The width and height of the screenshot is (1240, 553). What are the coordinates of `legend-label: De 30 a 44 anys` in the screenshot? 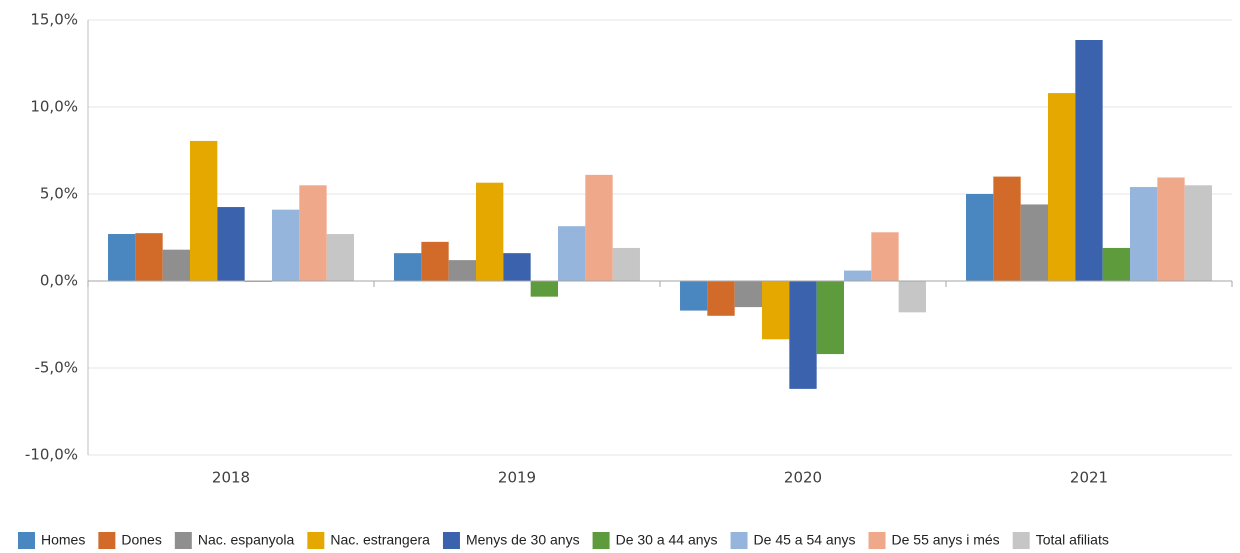 It's located at (667, 540).